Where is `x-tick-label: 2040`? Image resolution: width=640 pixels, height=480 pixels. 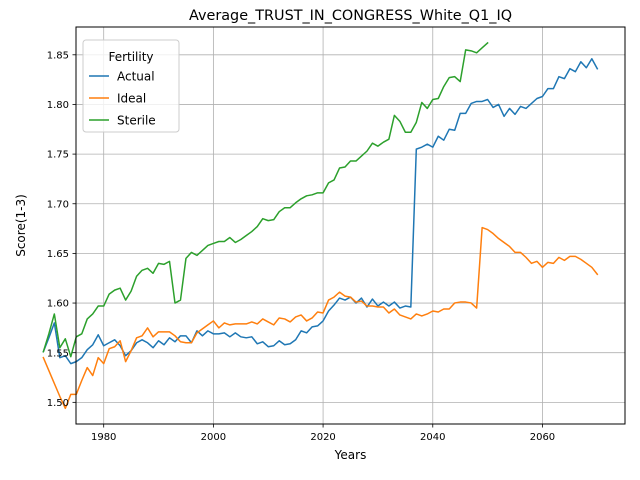
x-tick-label: 2040 is located at coordinates (432, 437).